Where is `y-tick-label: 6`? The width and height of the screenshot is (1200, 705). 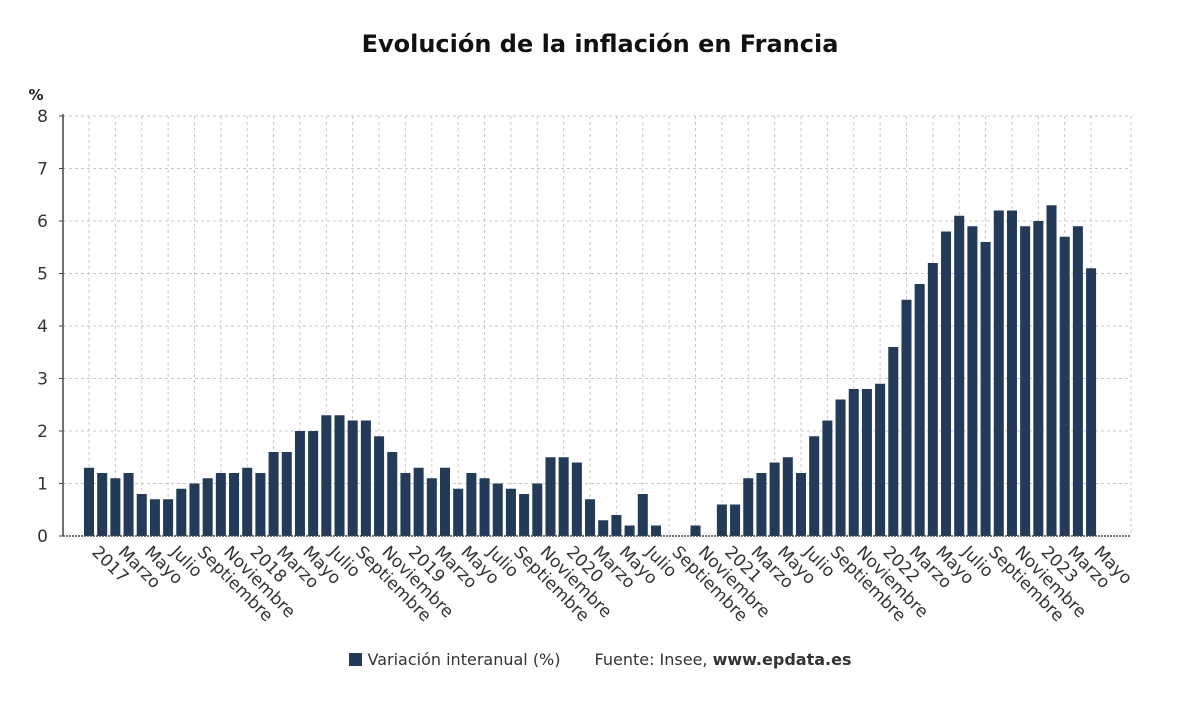 y-tick-label: 6 is located at coordinates (42, 222).